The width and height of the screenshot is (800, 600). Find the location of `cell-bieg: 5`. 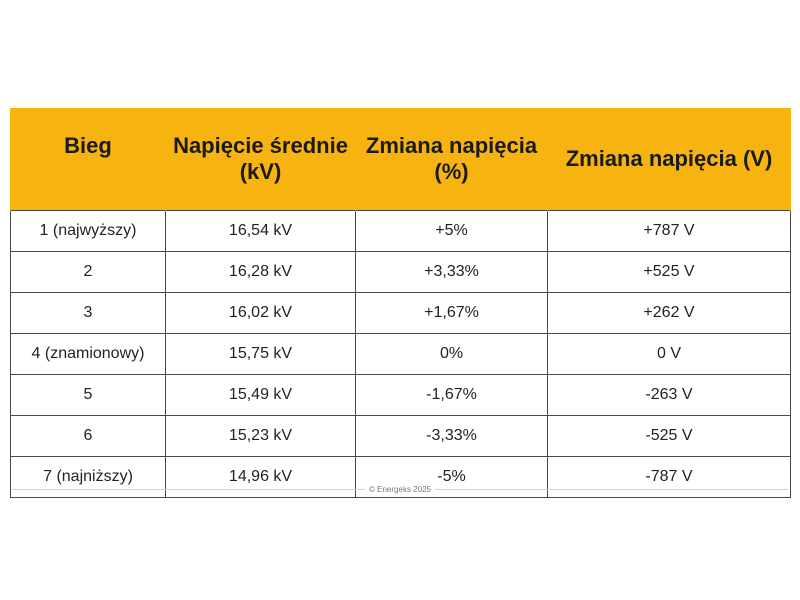

cell-bieg: 5 is located at coordinates (88, 395).